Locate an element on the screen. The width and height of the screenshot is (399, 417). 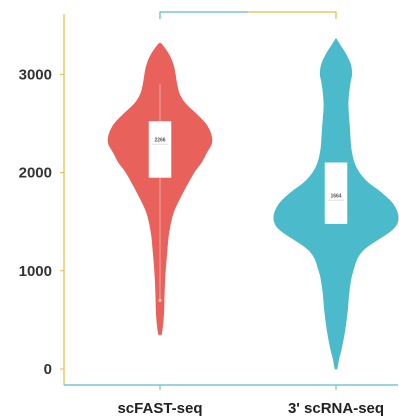
y-tick-label-0: 0 is located at coordinates (48, 369).